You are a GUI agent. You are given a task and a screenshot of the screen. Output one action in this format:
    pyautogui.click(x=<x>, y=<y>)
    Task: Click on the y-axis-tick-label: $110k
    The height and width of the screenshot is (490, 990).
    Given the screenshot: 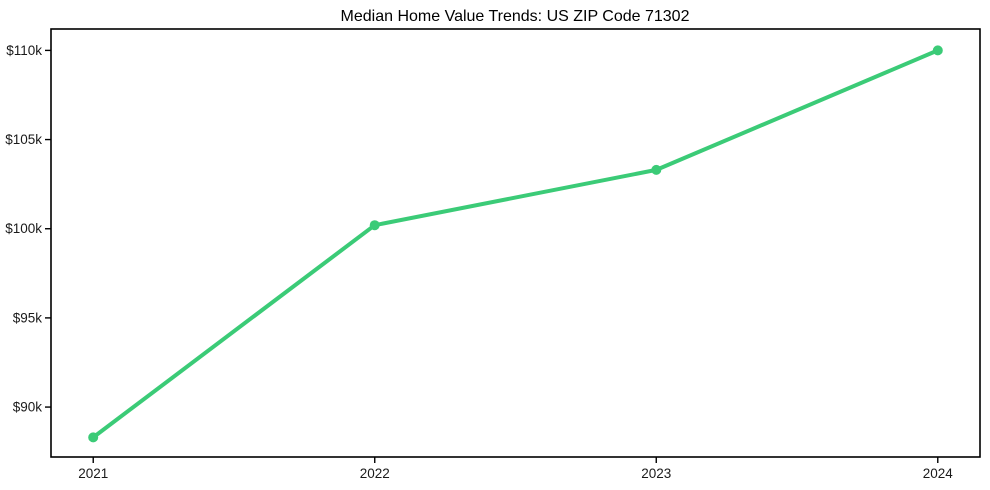 What is the action you would take?
    pyautogui.click(x=24, y=50)
    